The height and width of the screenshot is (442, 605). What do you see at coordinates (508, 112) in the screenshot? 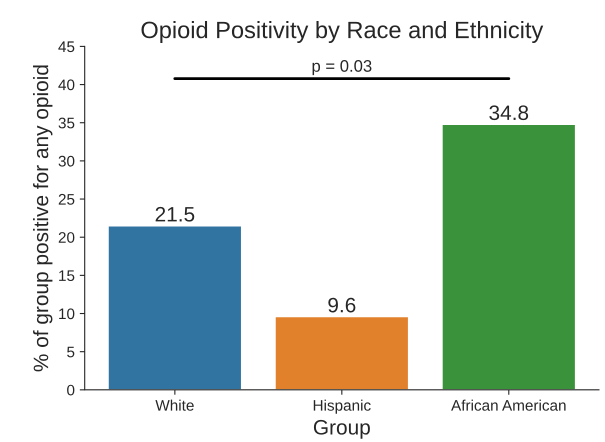
I see `data-label: 34.8` at bounding box center [508, 112].